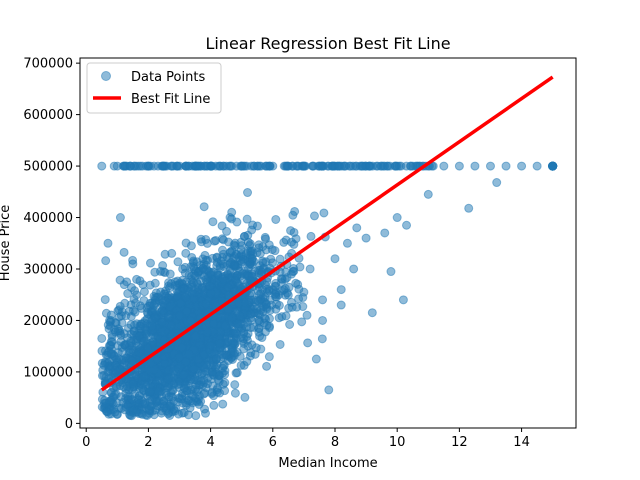 This screenshot has width=640, height=480. Describe the element at coordinates (154, 88) in the screenshot. I see `legend-box` at that location.